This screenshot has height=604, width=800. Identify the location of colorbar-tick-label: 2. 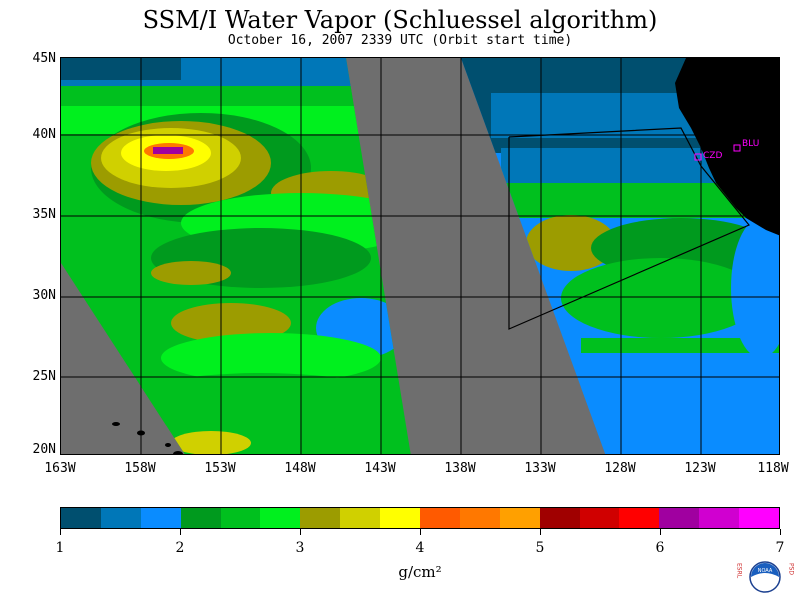
(180, 548).